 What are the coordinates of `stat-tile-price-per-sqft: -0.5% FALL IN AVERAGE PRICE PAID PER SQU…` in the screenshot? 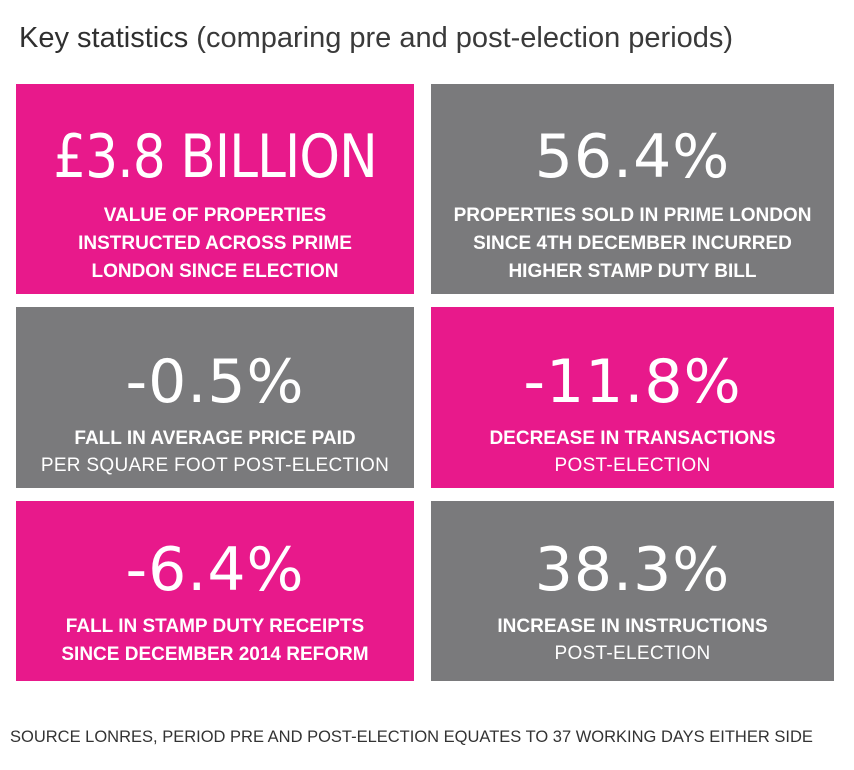 It's located at (215, 397).